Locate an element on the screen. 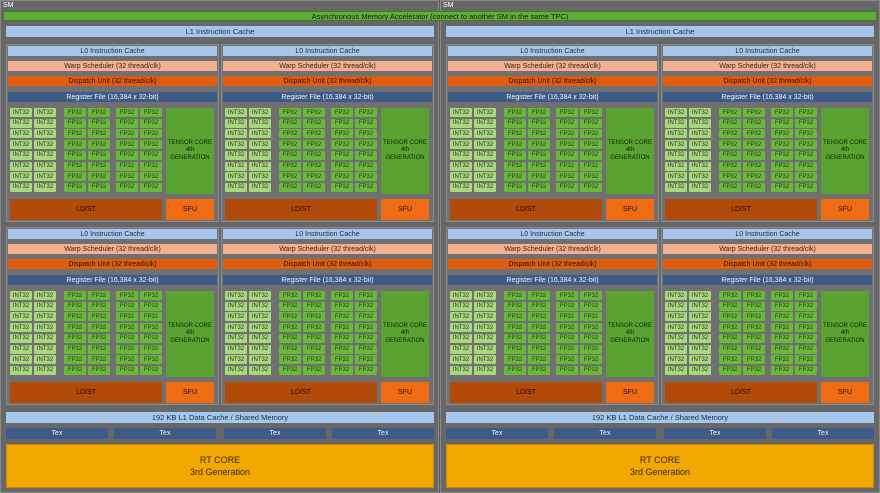  l1-instruction-cache: L1 Instruction Cache is located at coordinates (220, 31).